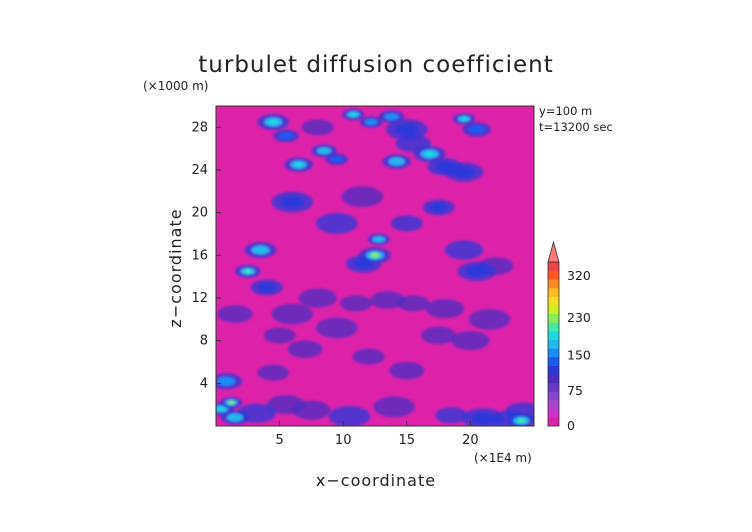  I want to click on y-ticks: 4 8 12 16 20 24 28, so click(206, 255).